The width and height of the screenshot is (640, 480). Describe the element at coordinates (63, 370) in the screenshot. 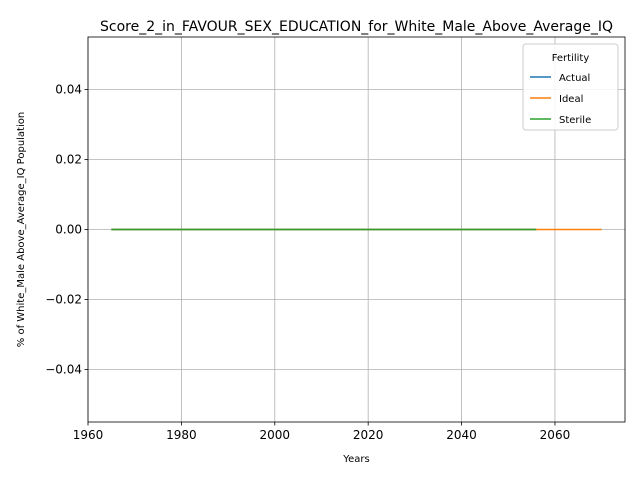

I see `y-tick-label: −0.04` at that location.